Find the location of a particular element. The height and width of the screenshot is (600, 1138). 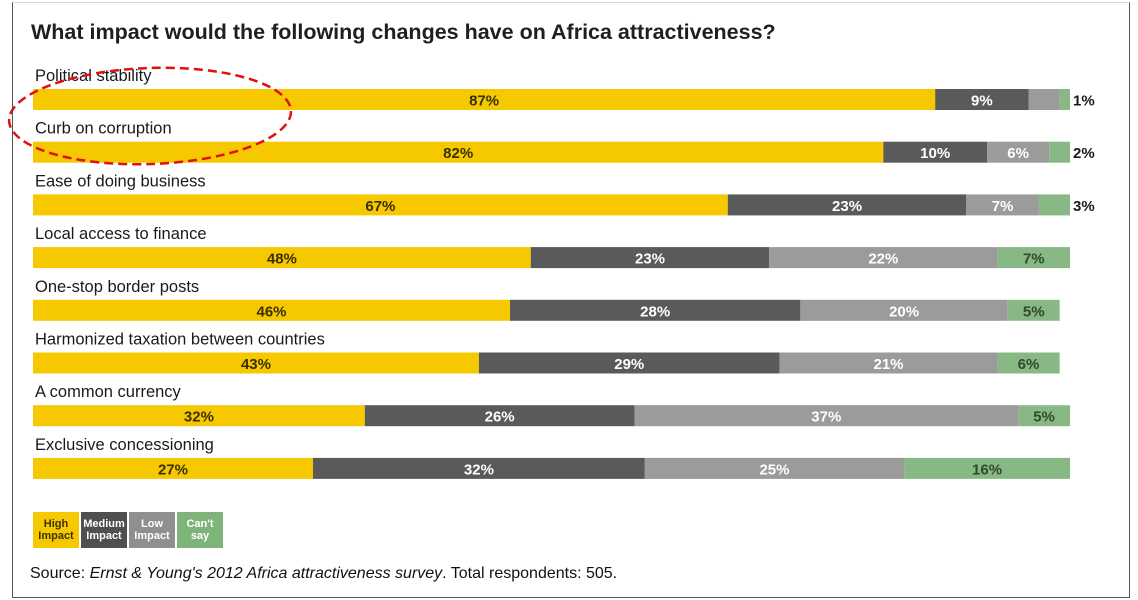

legend-item-low-impact: Low Impact is located at coordinates (152, 530).